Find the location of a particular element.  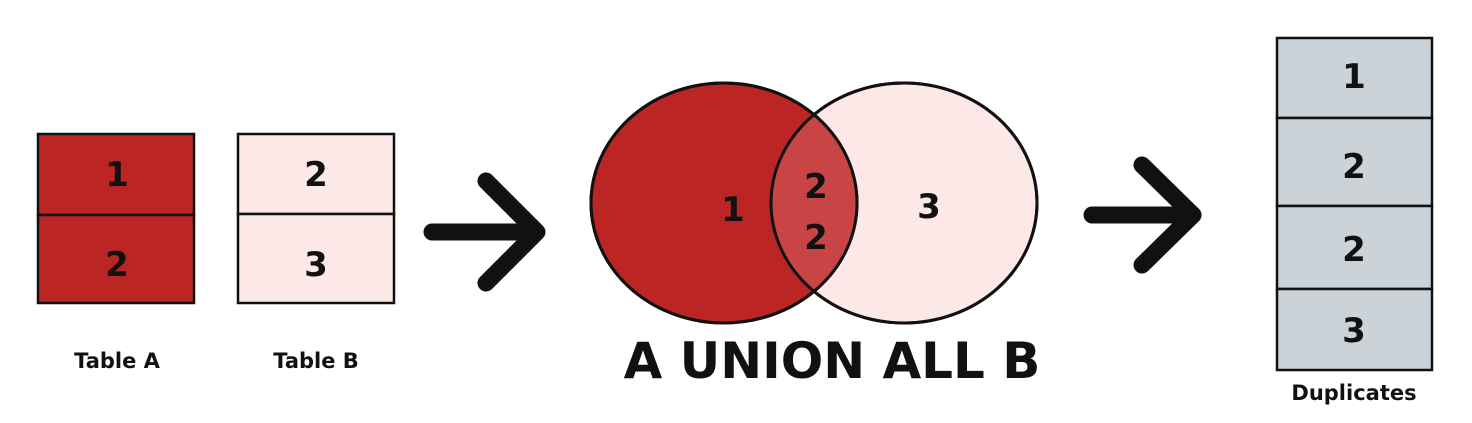

result-row-3-value: 2 is located at coordinates (1354, 250).